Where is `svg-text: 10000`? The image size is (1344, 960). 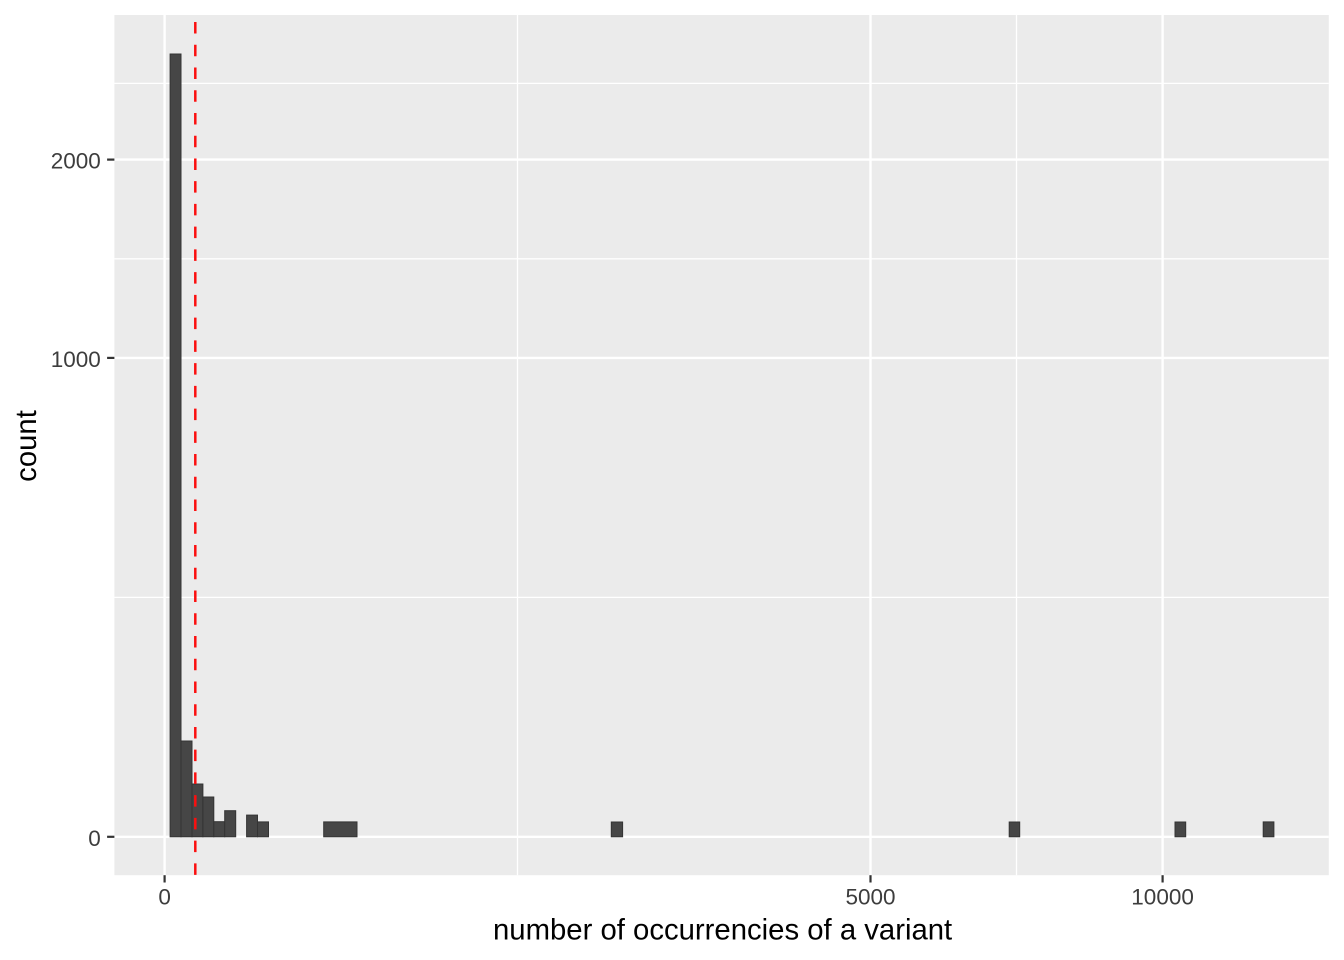
svg-text: 10000 is located at coordinates (1162, 897).